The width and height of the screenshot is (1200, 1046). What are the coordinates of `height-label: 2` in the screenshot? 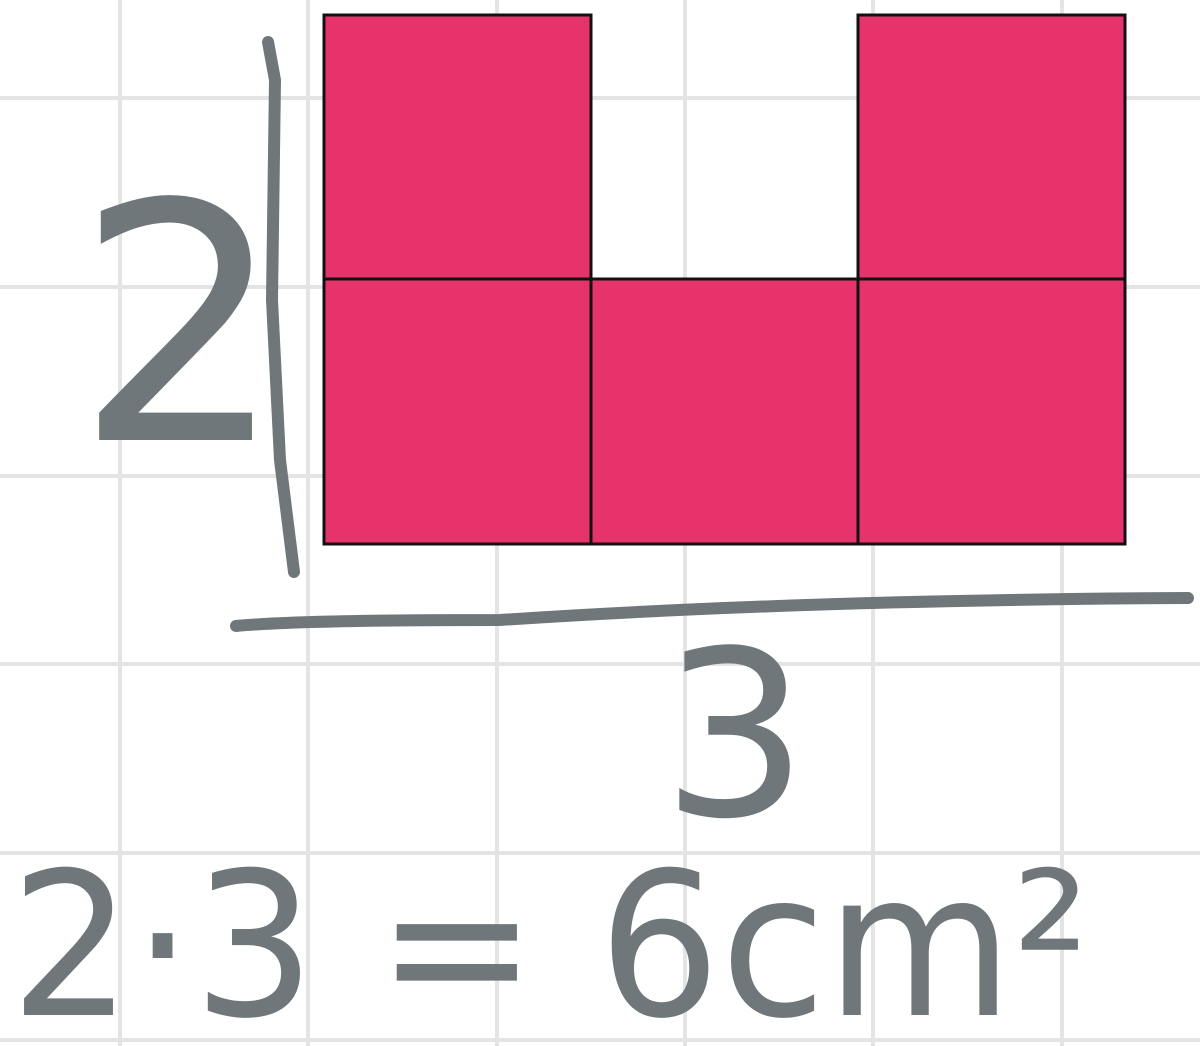 It's located at (180, 326).